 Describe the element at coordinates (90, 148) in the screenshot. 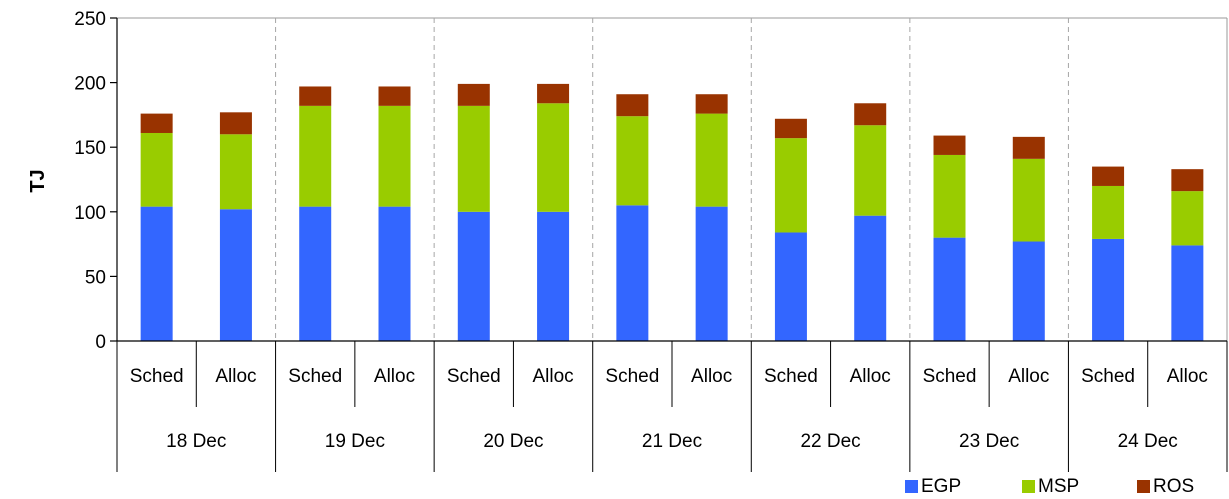

I see `y-tick-label: 150` at that location.